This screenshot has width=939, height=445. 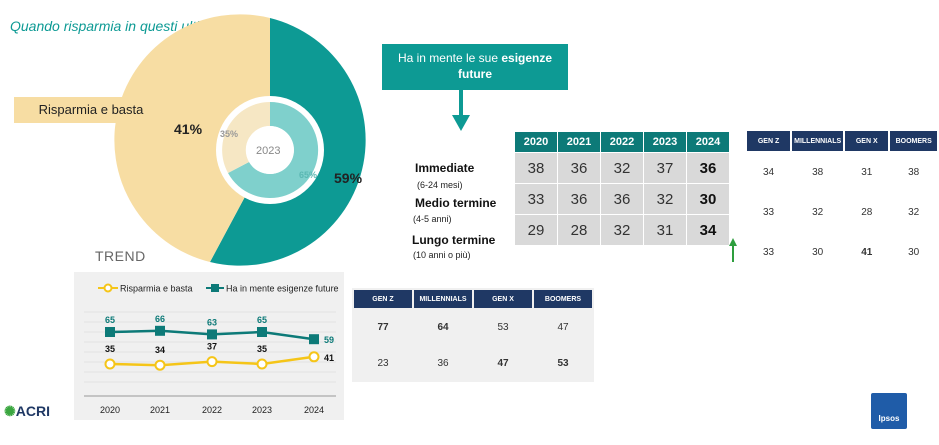 I want to click on row-sub-immediate: (6-24 mesi), so click(x=440, y=185).